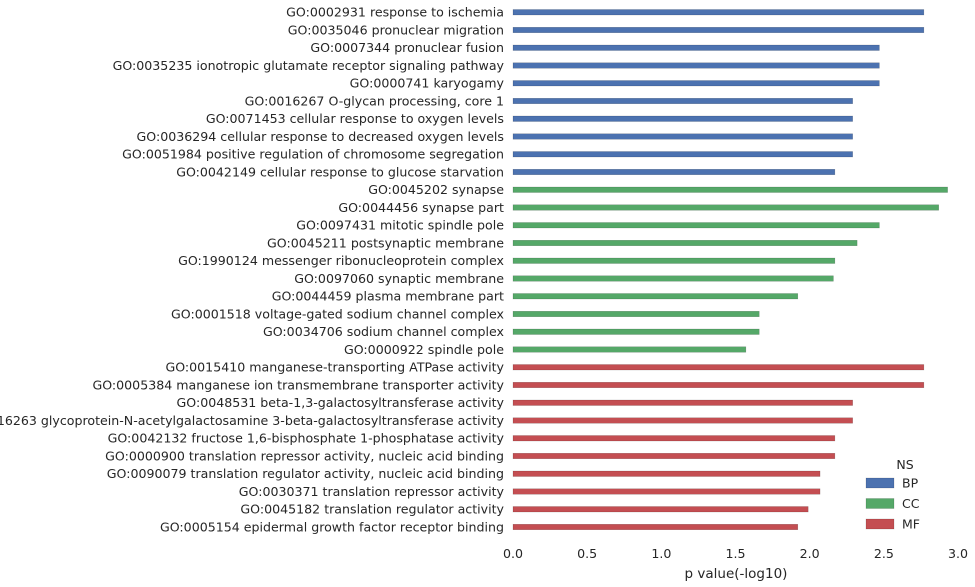 This screenshot has height=587, width=975. Describe the element at coordinates (388, 296) in the screenshot. I see `category-label: GO:0044459 plasma membrane part` at that location.